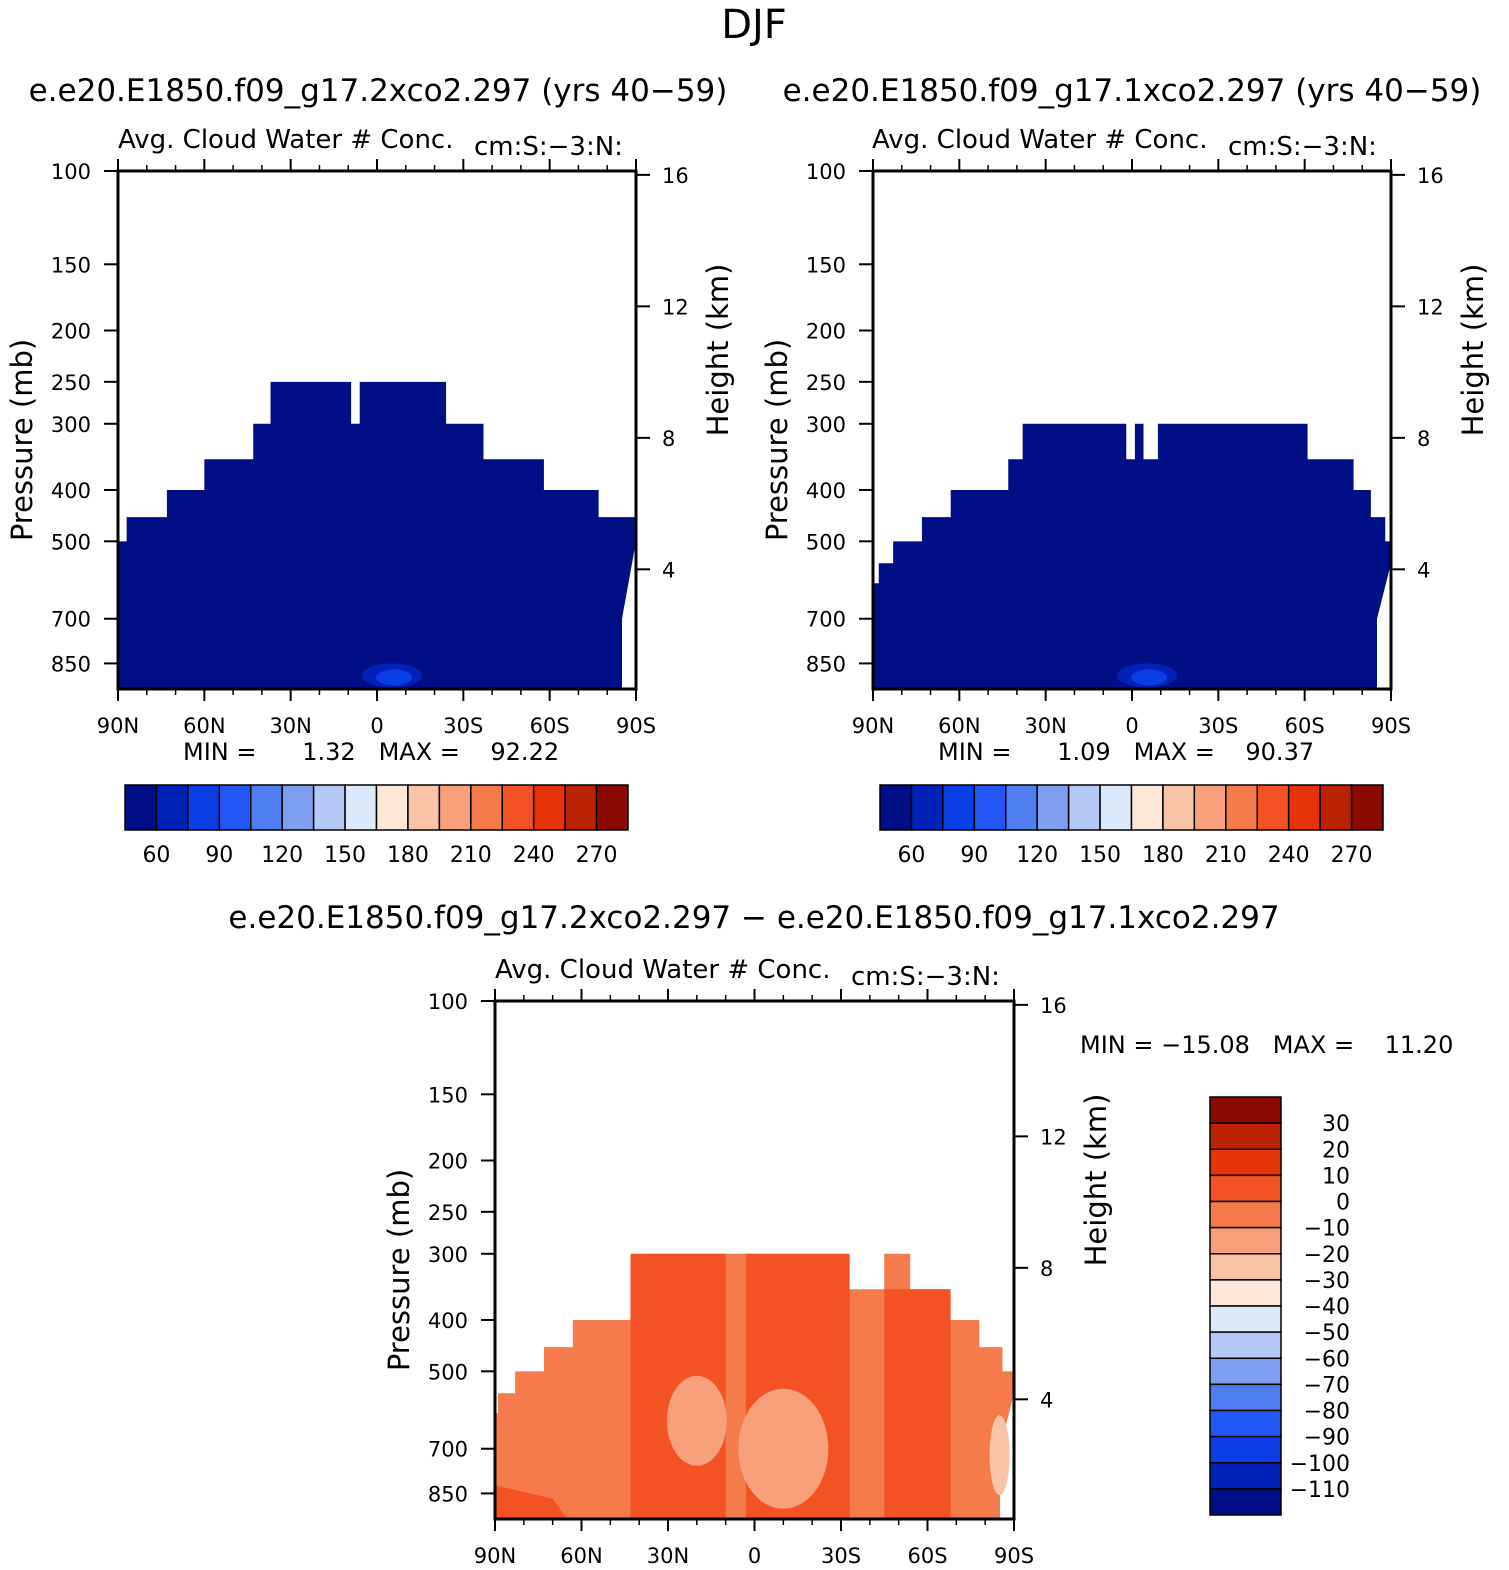 The height and width of the screenshot is (1570, 1509). What do you see at coordinates (1045, 726) in the screenshot?
I see `panel-2-xtick-label-2: 30N` at bounding box center [1045, 726].